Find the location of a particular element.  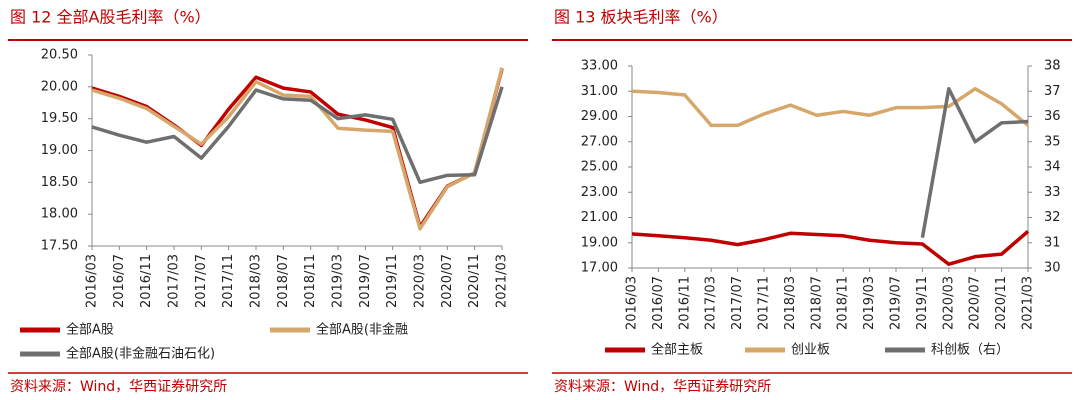

y2-tick-label: 30 is located at coordinates (1052, 268).